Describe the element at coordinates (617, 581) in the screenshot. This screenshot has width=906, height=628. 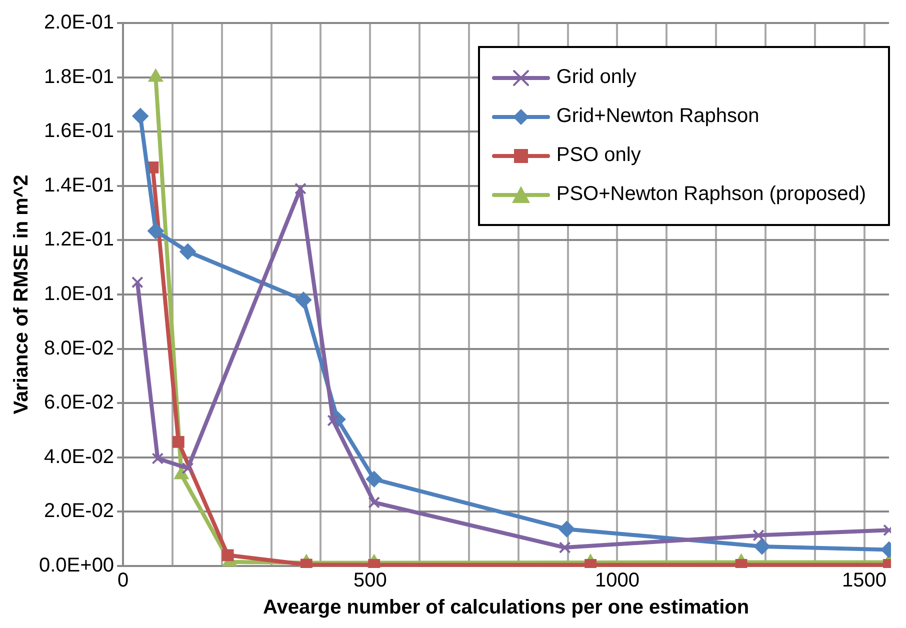
I see `x-tick-label: 1000` at that location.